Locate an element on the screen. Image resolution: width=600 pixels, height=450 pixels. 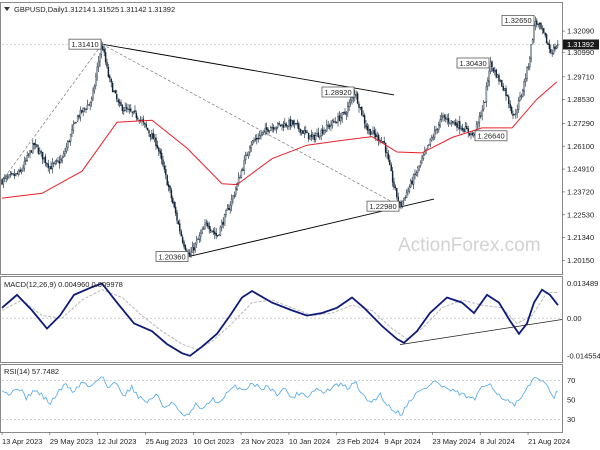
macd-y-axis: 0.013489 0.00 -0.014554 is located at coordinates (583, 320).